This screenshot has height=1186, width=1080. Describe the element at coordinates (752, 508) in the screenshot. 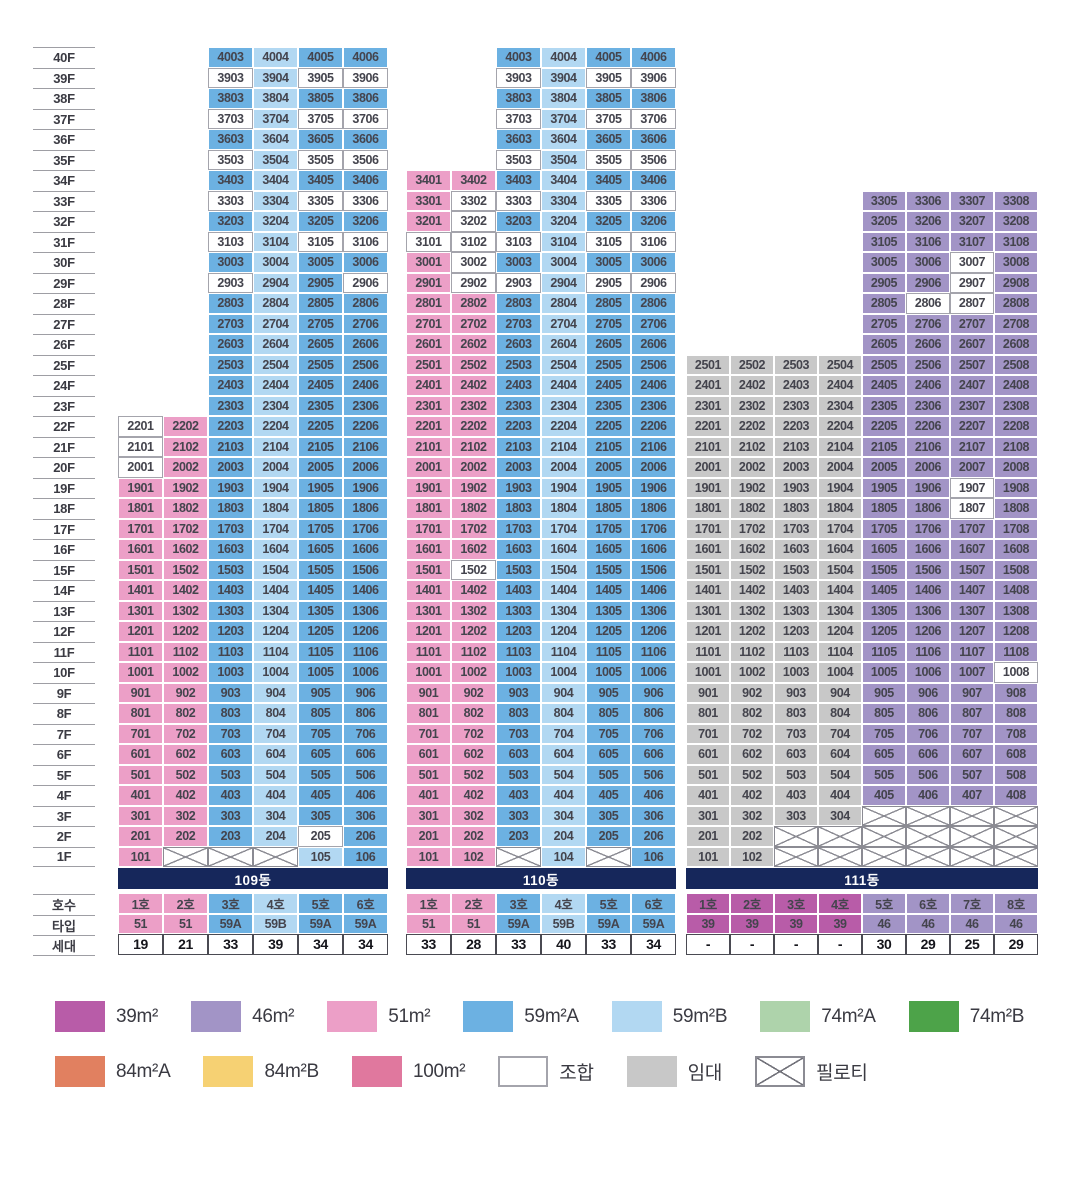

I see `unit-cell: 1802` at that location.